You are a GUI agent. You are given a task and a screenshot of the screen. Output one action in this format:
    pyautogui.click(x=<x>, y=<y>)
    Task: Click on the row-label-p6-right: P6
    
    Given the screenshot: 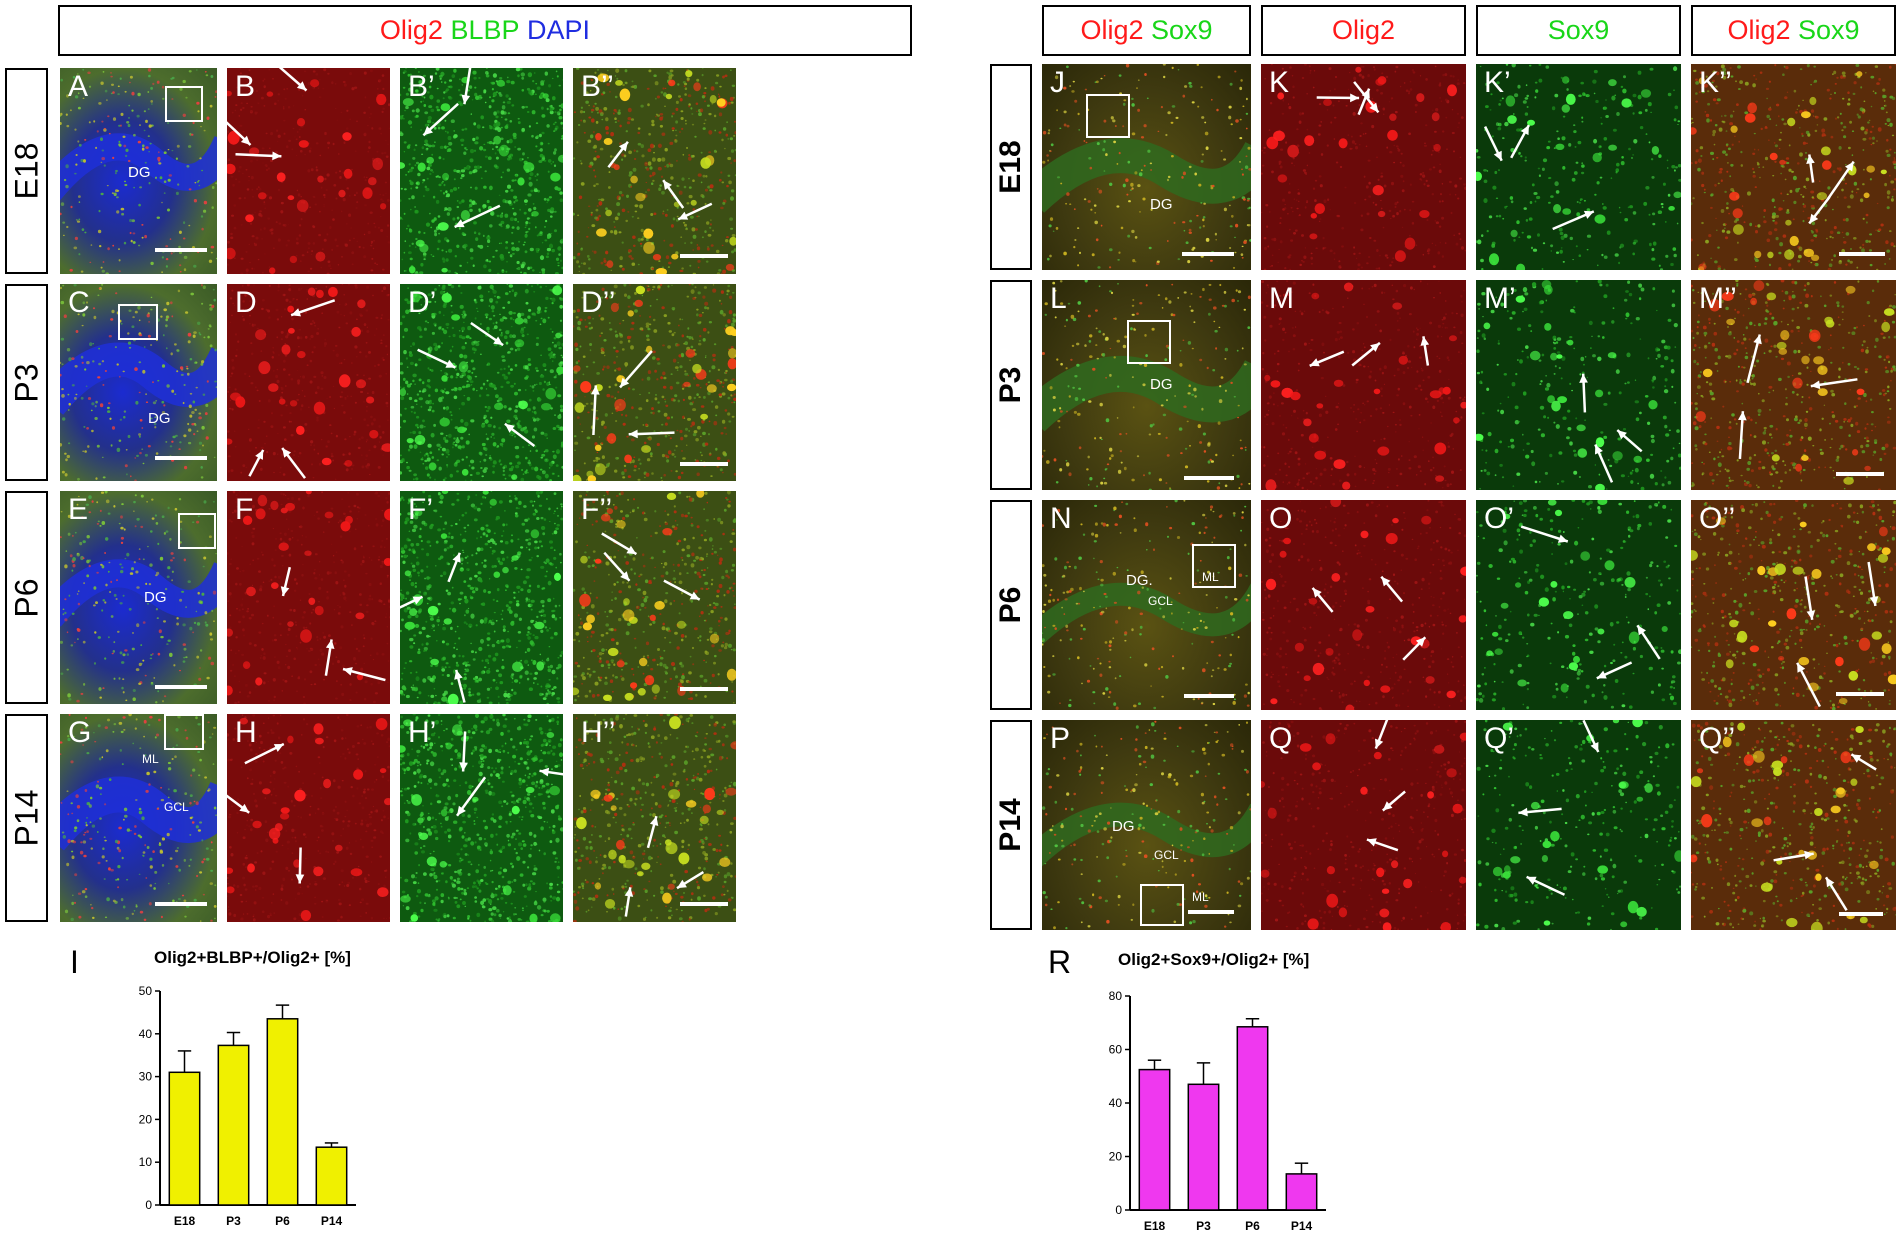 What is the action you would take?
    pyautogui.click(x=1011, y=605)
    